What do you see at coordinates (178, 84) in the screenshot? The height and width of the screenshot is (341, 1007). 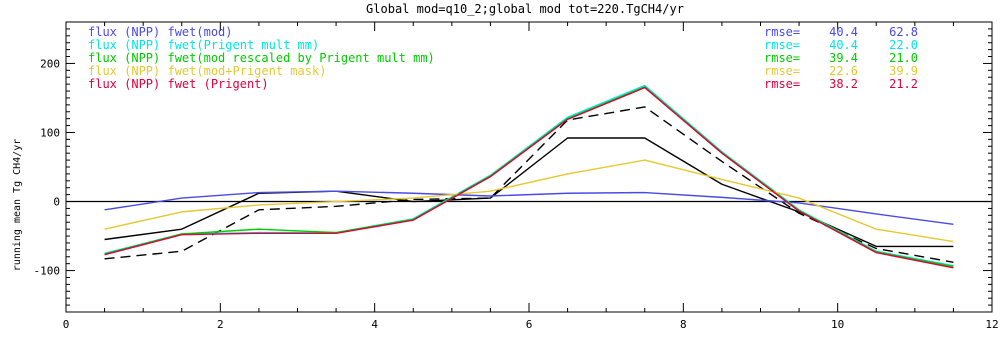 I see `legend-entry: flux (NPP) fwet (Prigent)` at bounding box center [178, 84].